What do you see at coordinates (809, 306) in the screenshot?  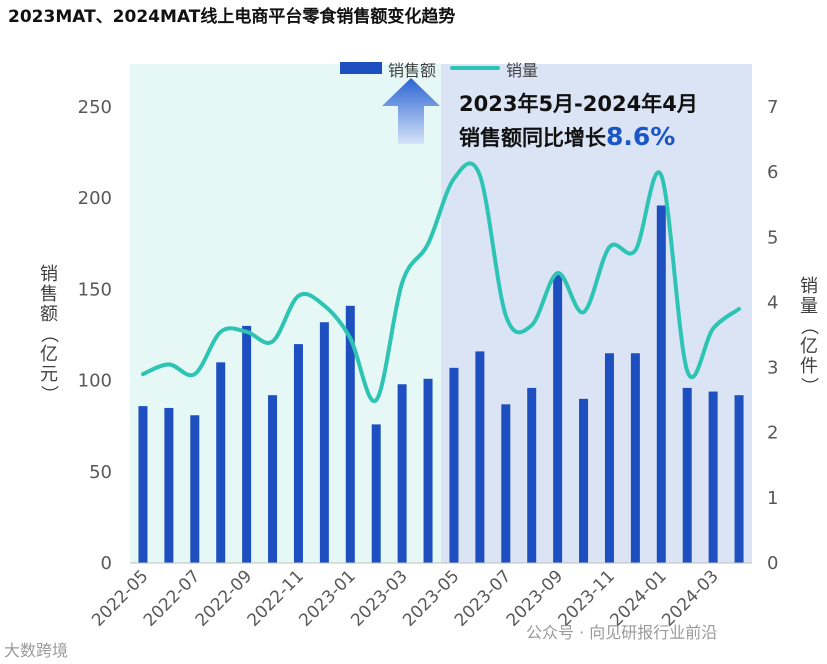 I see `axis-title-char: 量` at bounding box center [809, 306].